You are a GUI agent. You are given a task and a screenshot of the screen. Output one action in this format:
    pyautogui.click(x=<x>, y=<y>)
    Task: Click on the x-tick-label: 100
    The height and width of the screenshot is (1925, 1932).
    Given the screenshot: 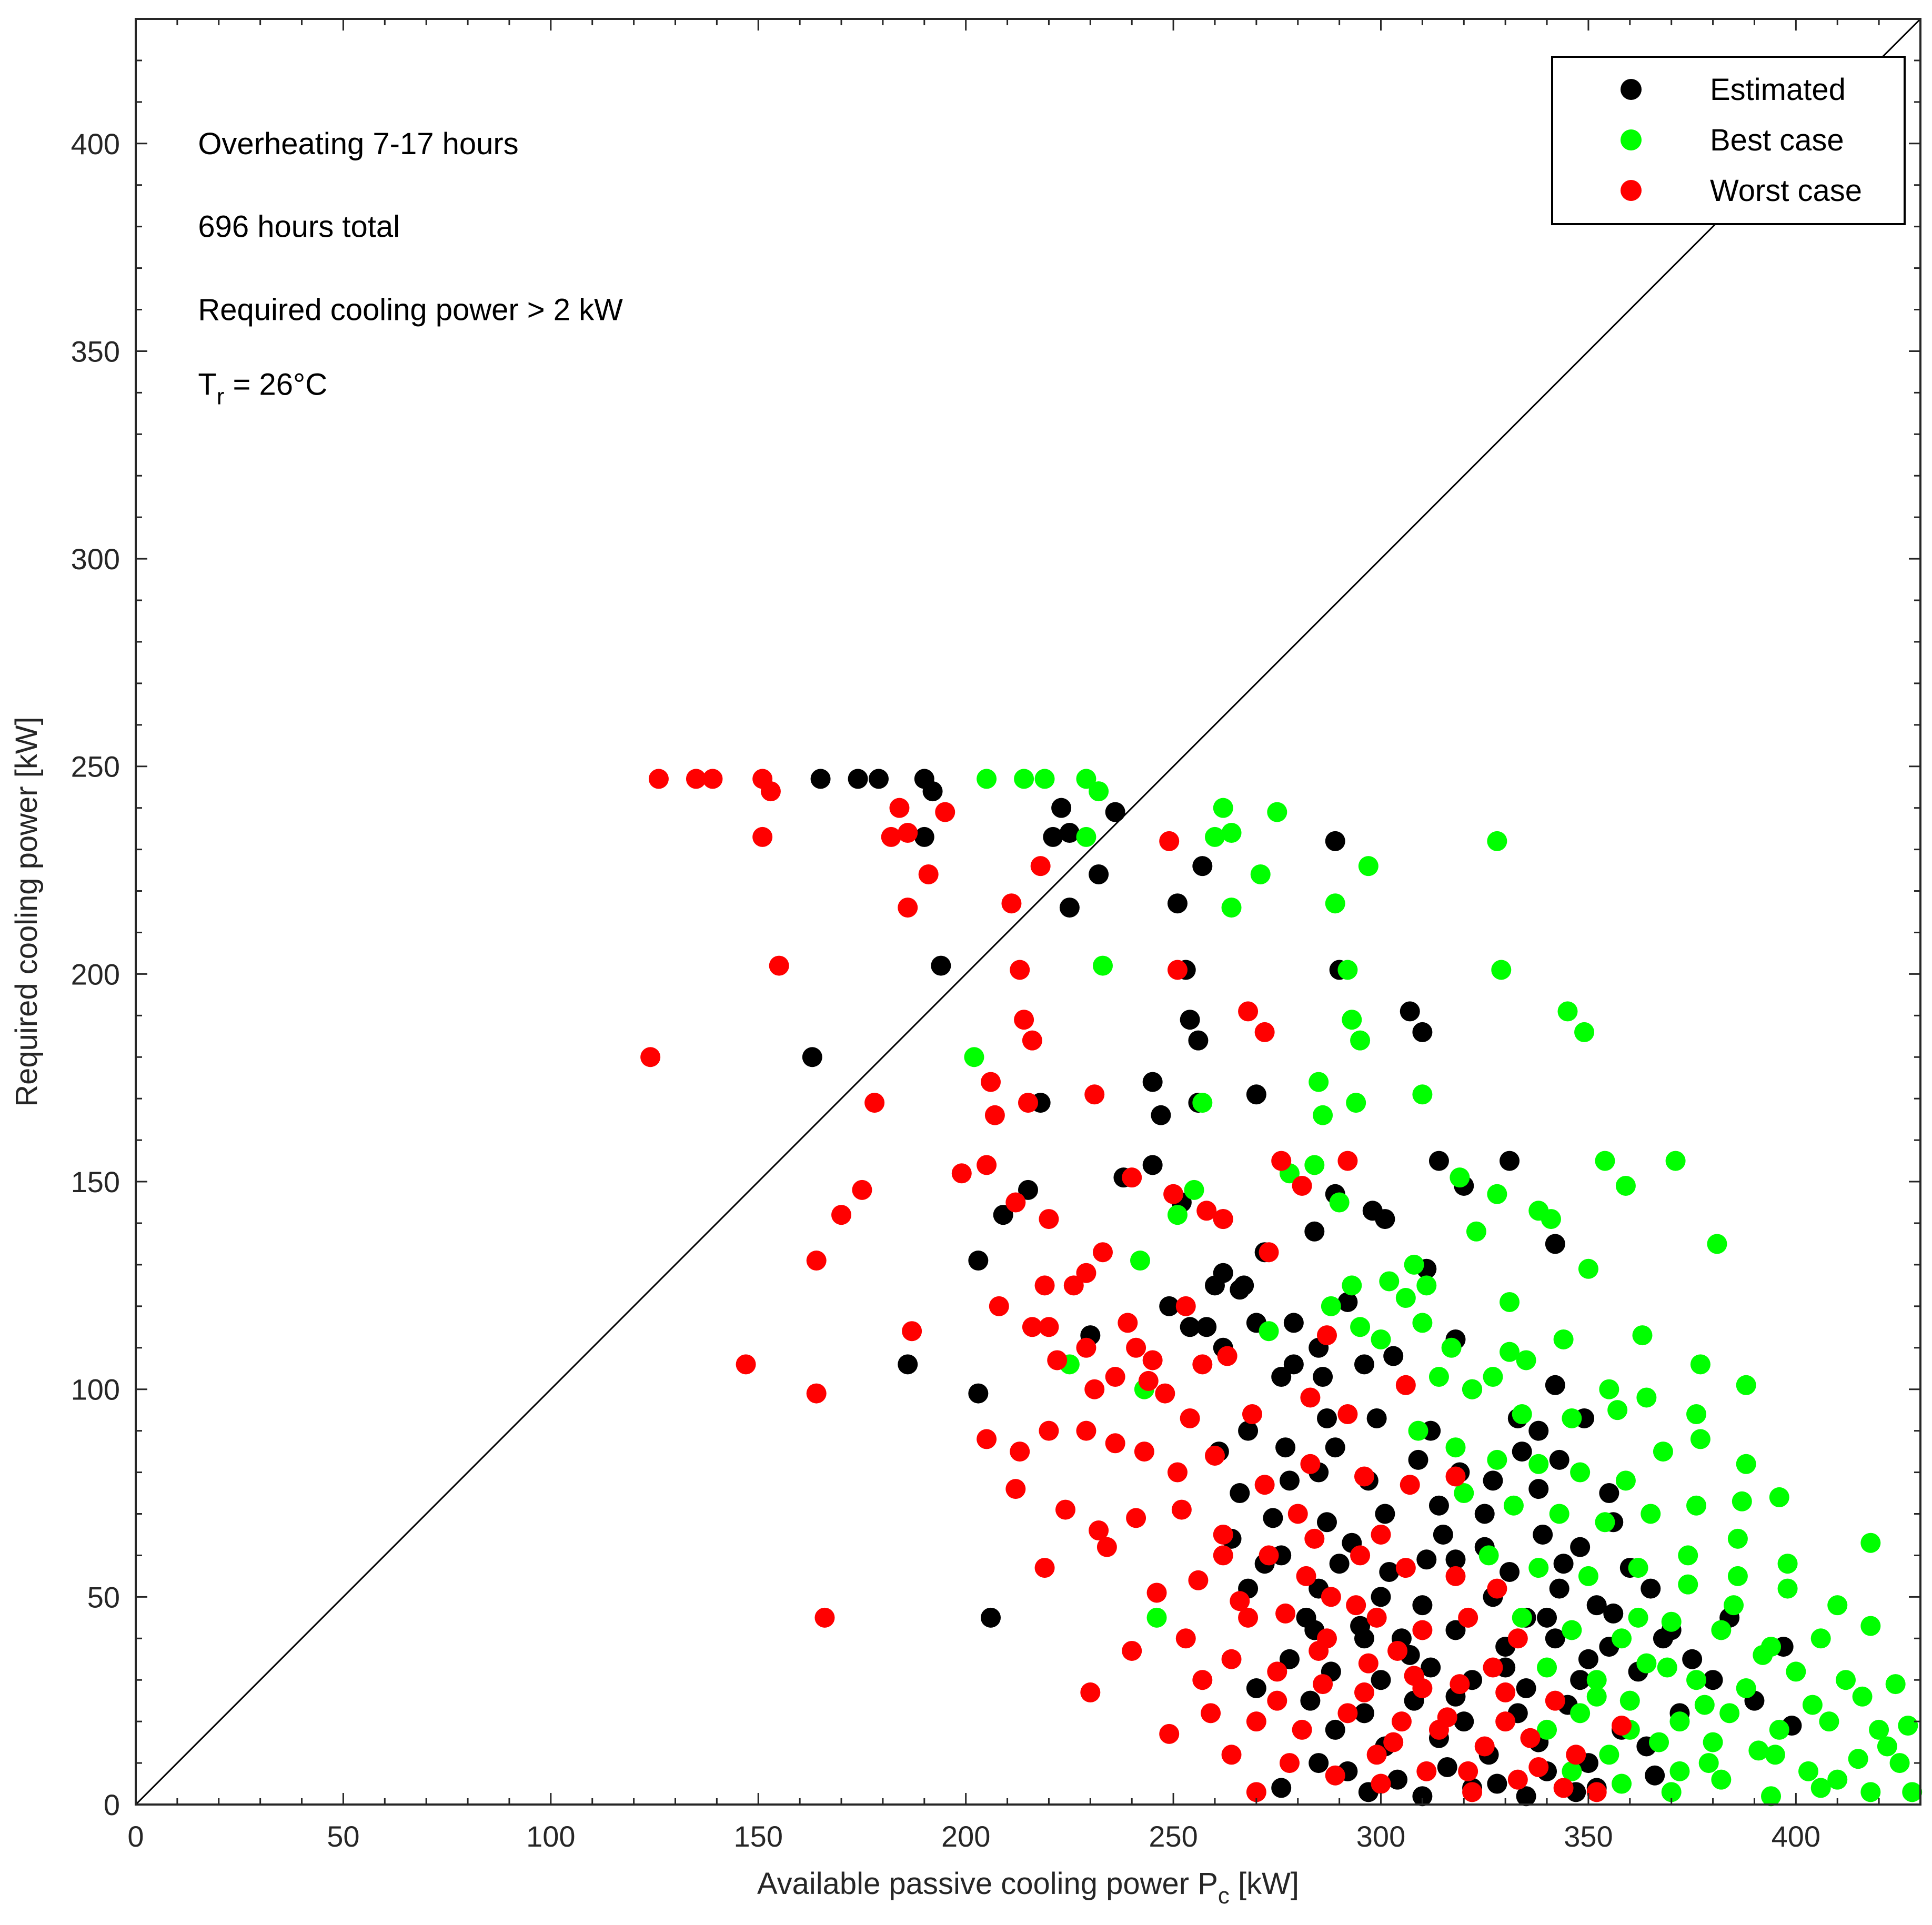 What is the action you would take?
    pyautogui.click(x=551, y=1836)
    